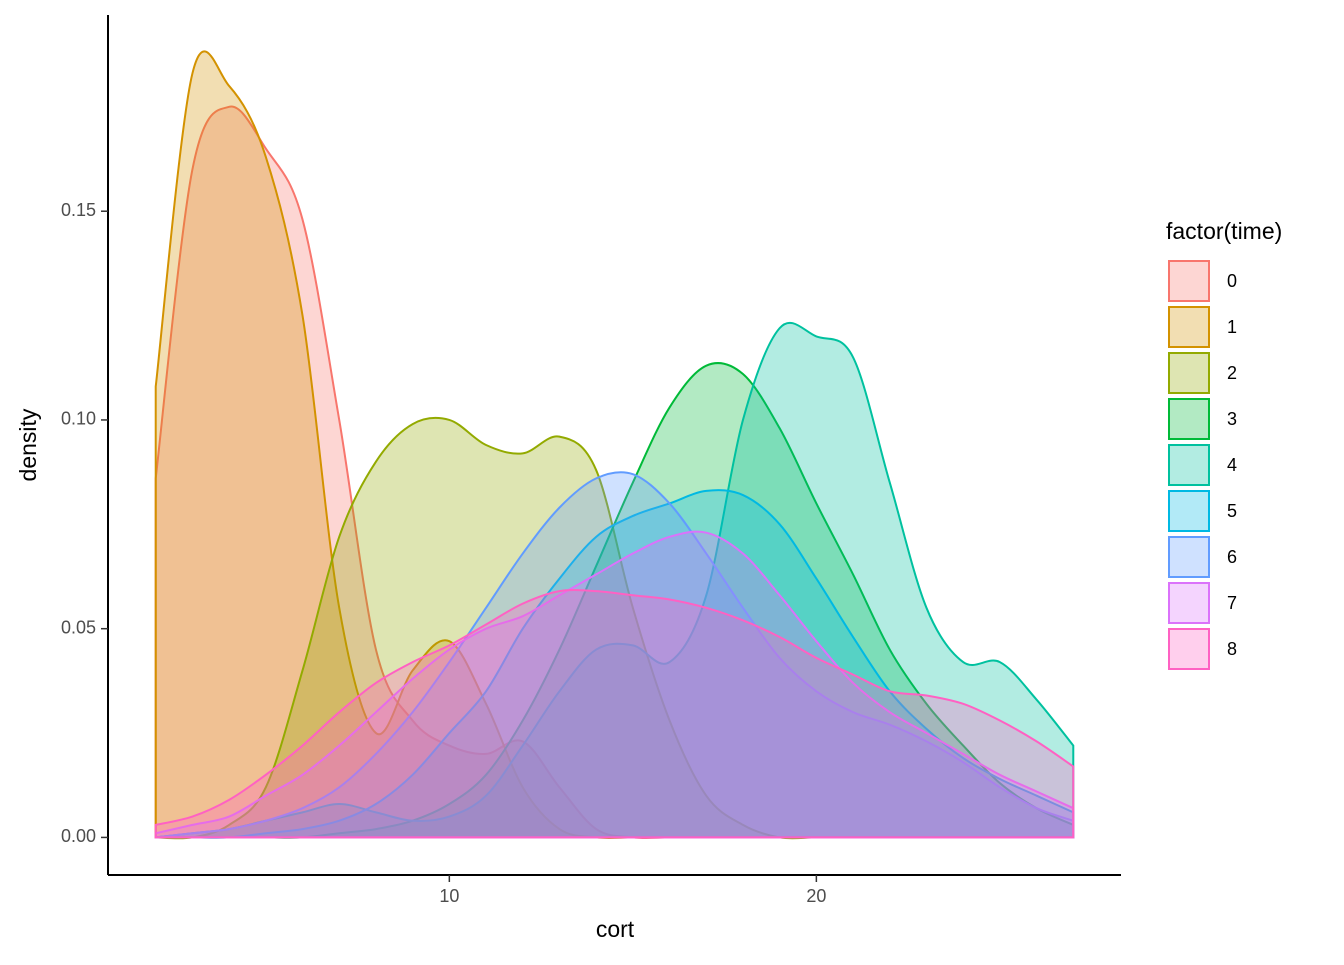  What do you see at coordinates (1232, 465) in the screenshot?
I see `legend-label: 4` at bounding box center [1232, 465].